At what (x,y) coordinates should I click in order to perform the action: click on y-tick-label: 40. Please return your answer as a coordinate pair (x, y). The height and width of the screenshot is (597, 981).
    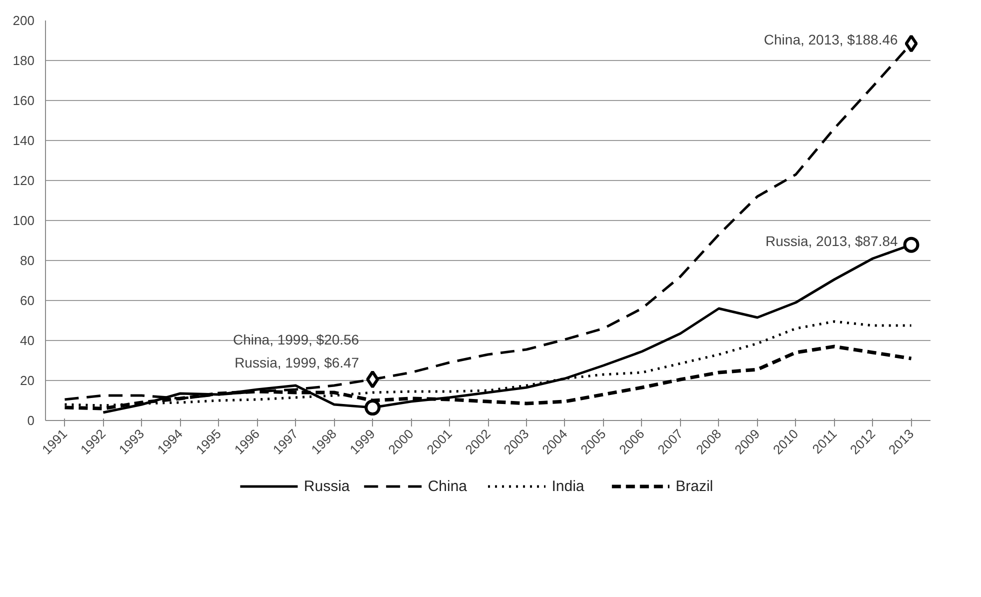
    Looking at the image, I should click on (27, 340).